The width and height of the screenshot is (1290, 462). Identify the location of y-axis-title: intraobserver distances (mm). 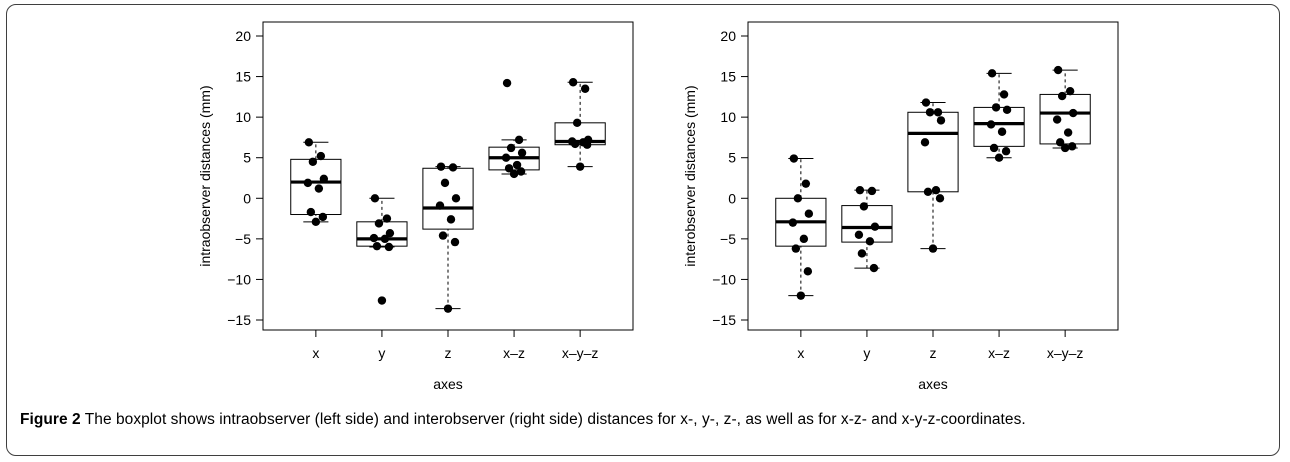
(205, 175).